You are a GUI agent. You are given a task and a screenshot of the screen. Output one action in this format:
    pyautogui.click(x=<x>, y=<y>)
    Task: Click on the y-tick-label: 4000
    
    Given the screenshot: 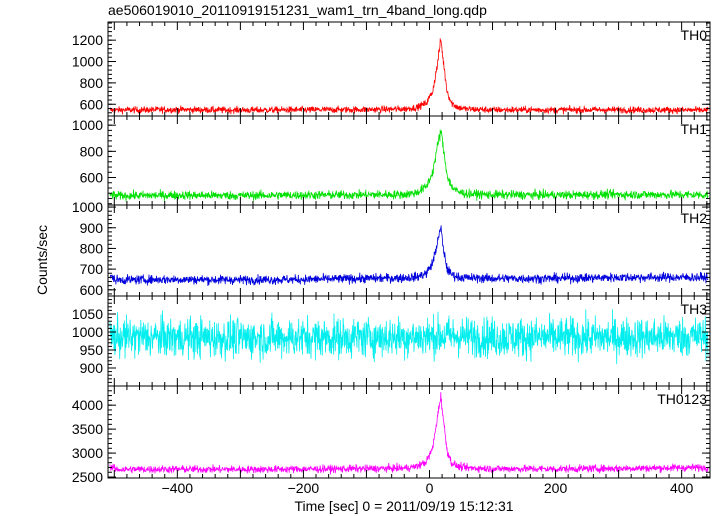 What is the action you would take?
    pyautogui.click(x=87, y=405)
    